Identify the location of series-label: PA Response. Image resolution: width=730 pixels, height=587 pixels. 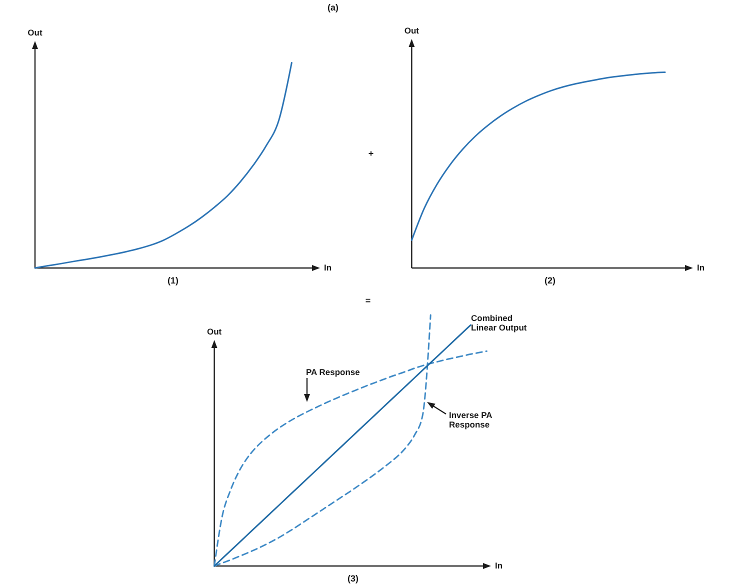
(333, 372).